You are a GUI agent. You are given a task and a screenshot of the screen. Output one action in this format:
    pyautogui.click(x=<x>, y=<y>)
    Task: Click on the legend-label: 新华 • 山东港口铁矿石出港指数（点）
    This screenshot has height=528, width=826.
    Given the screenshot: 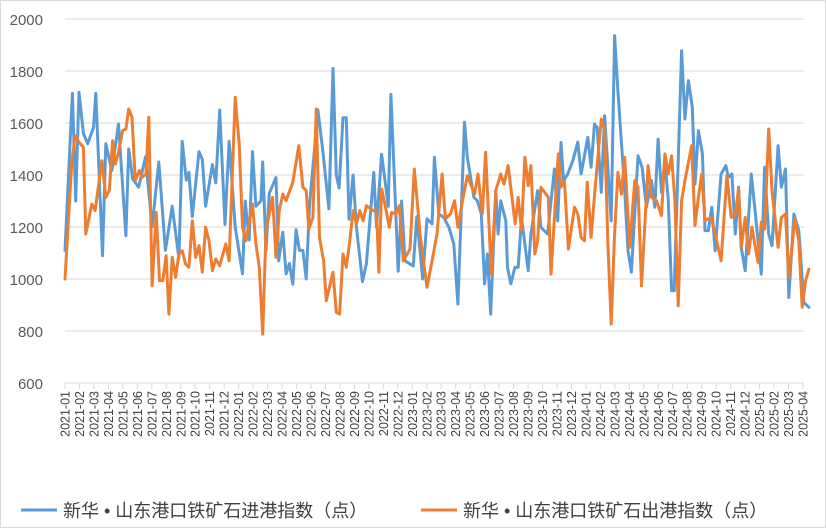 What is the action you would take?
    pyautogui.click(x=615, y=511)
    